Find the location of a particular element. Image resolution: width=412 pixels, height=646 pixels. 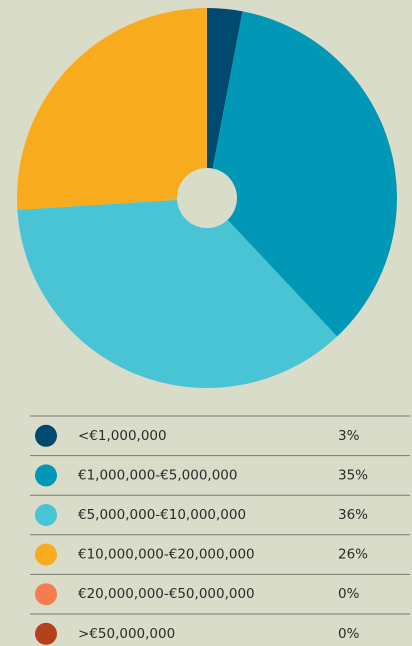

legend-value: 26% is located at coordinates (353, 555).